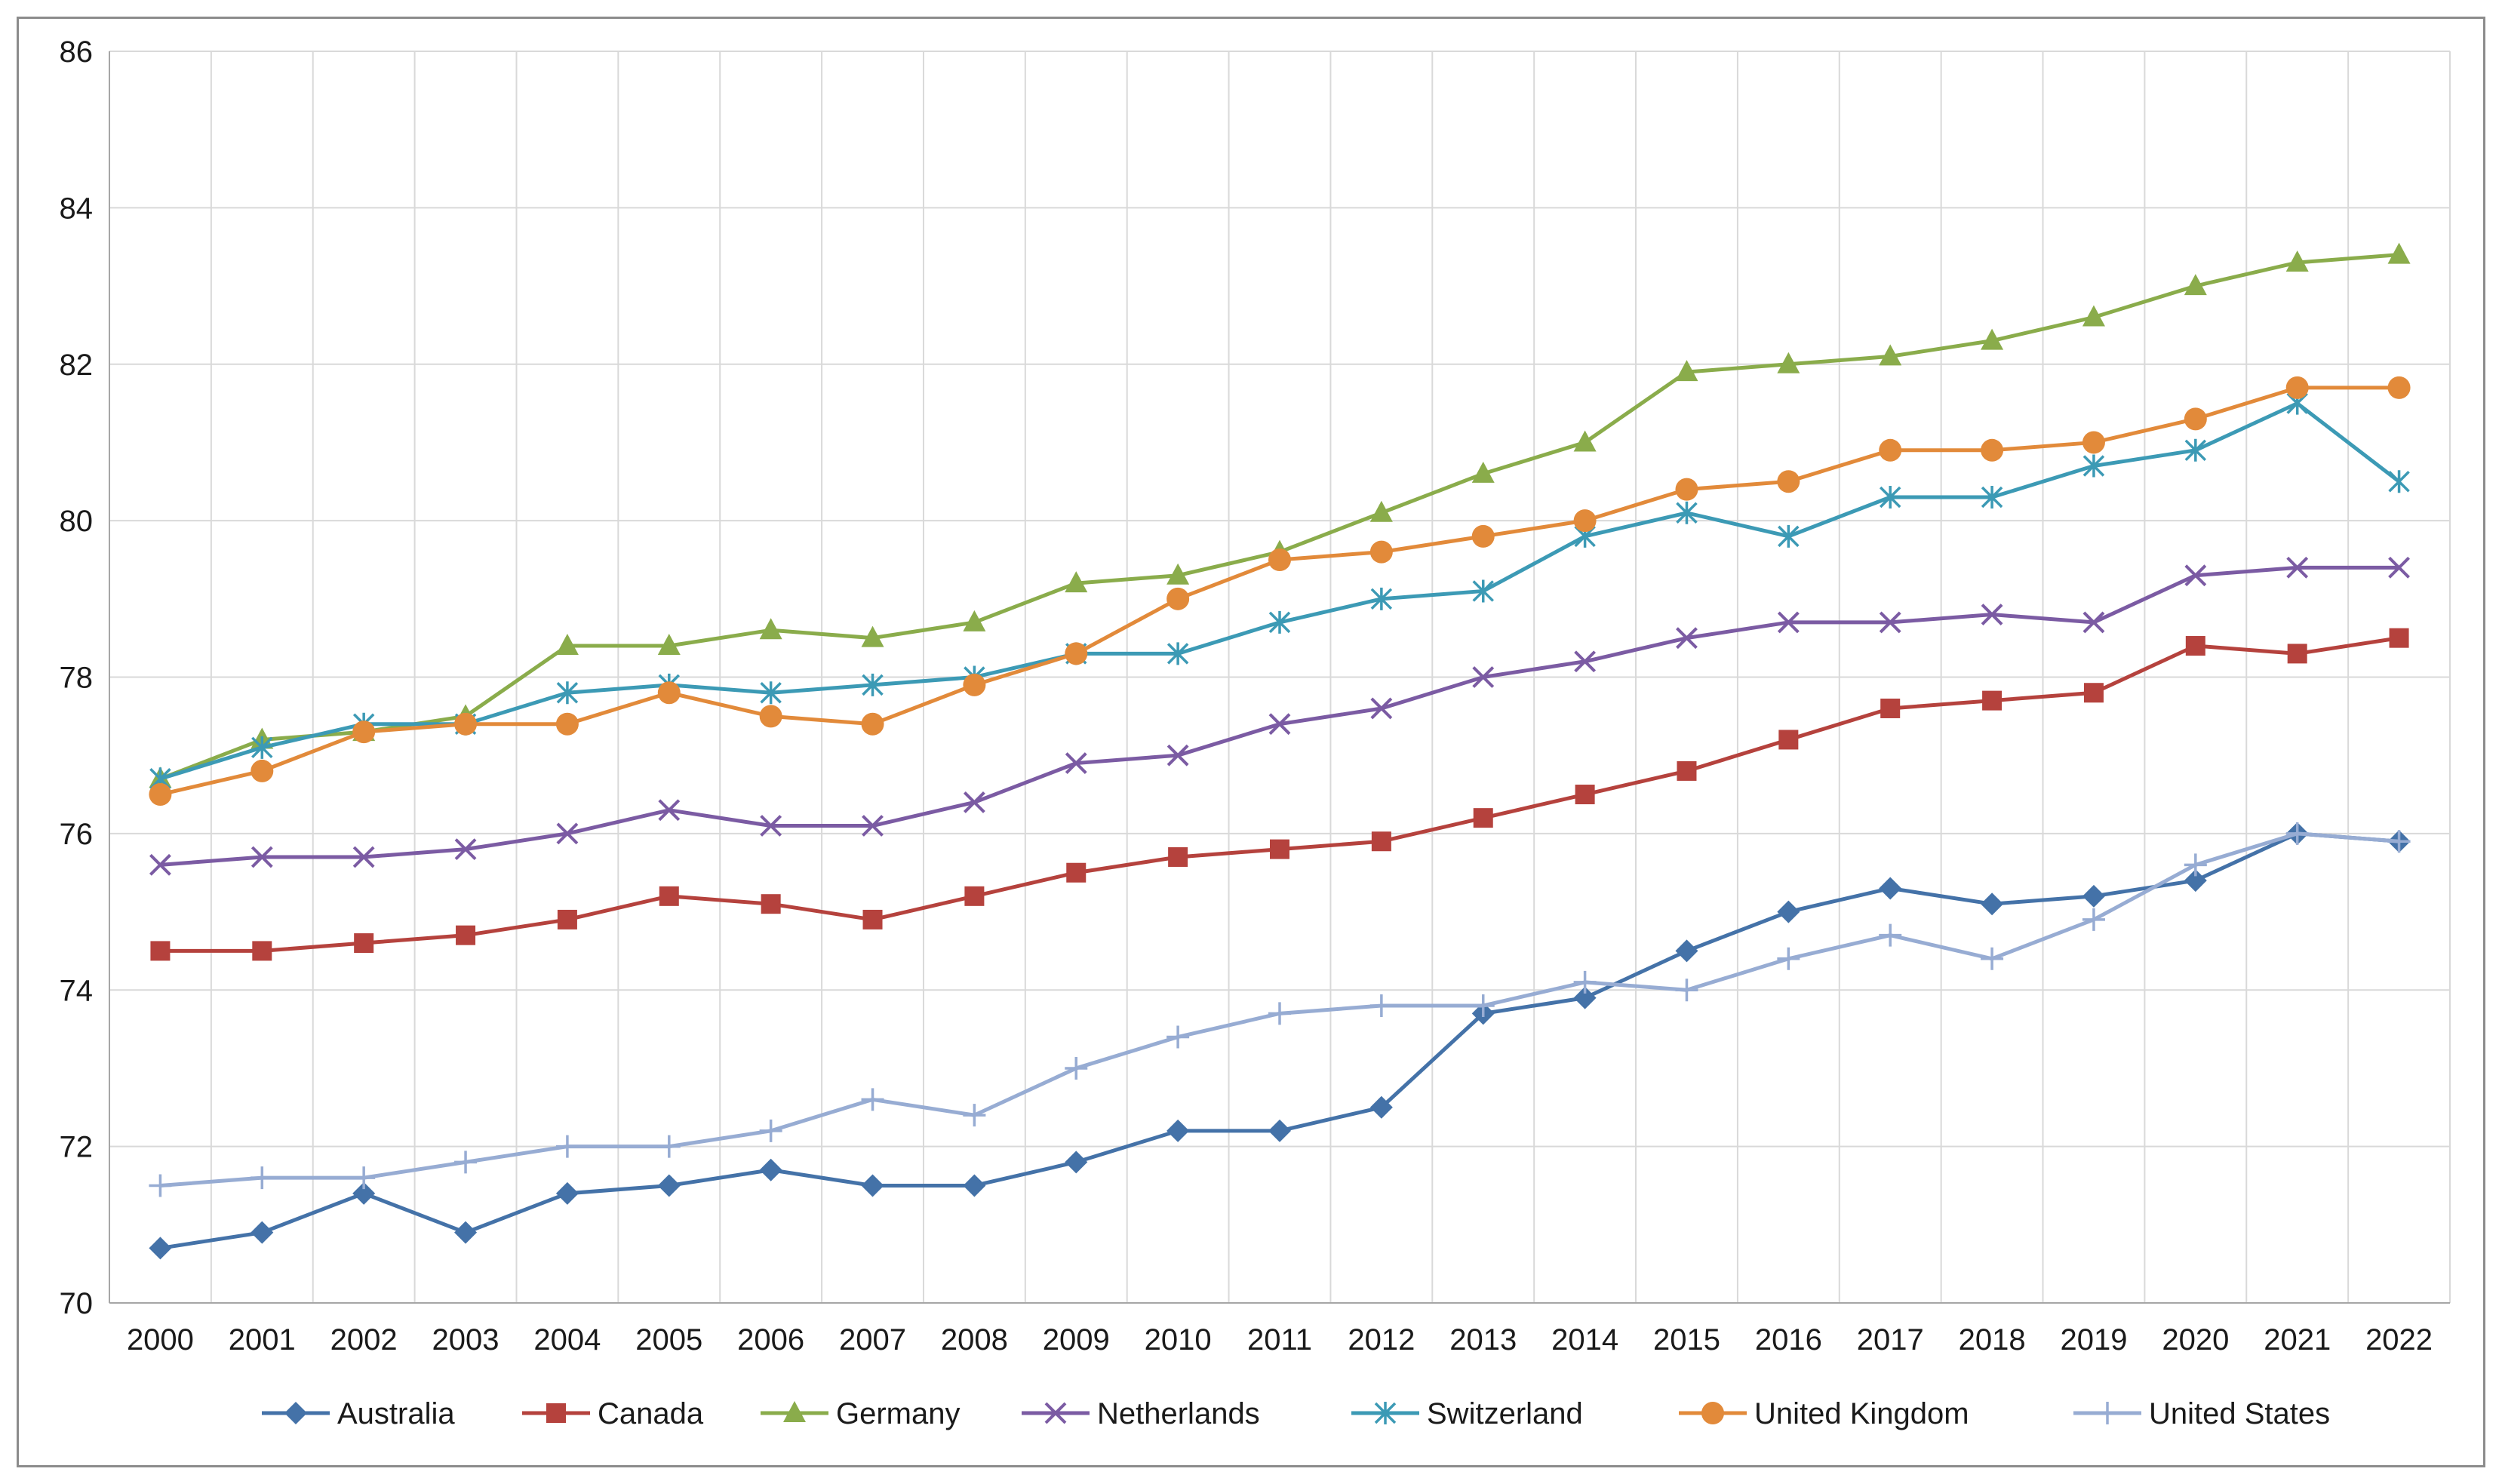 The width and height of the screenshot is (2502, 1484). What do you see at coordinates (465, 1339) in the screenshot?
I see `x-tick-label: 2003` at bounding box center [465, 1339].